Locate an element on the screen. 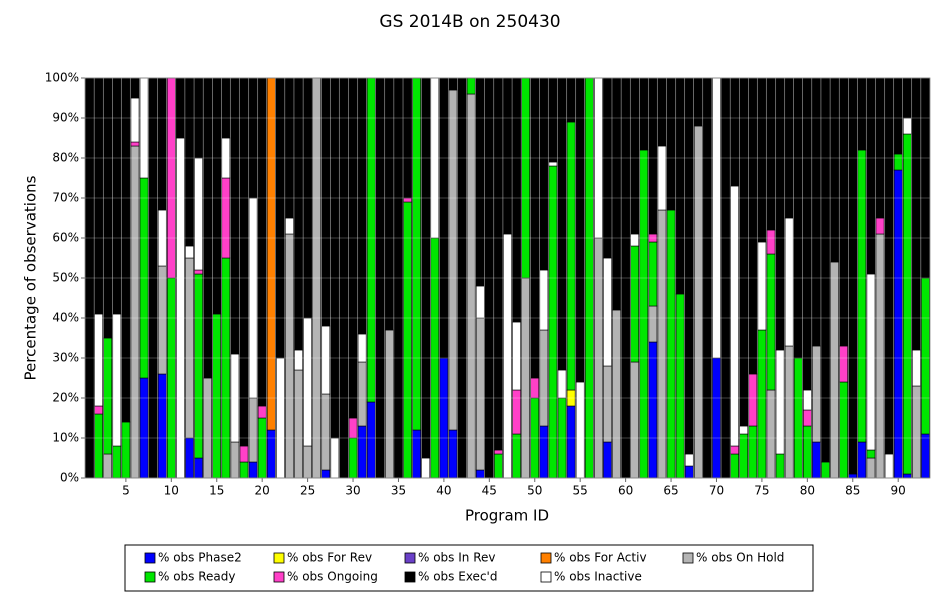 The image size is (939, 600). y-tick-label: 60% is located at coordinates (65, 238).